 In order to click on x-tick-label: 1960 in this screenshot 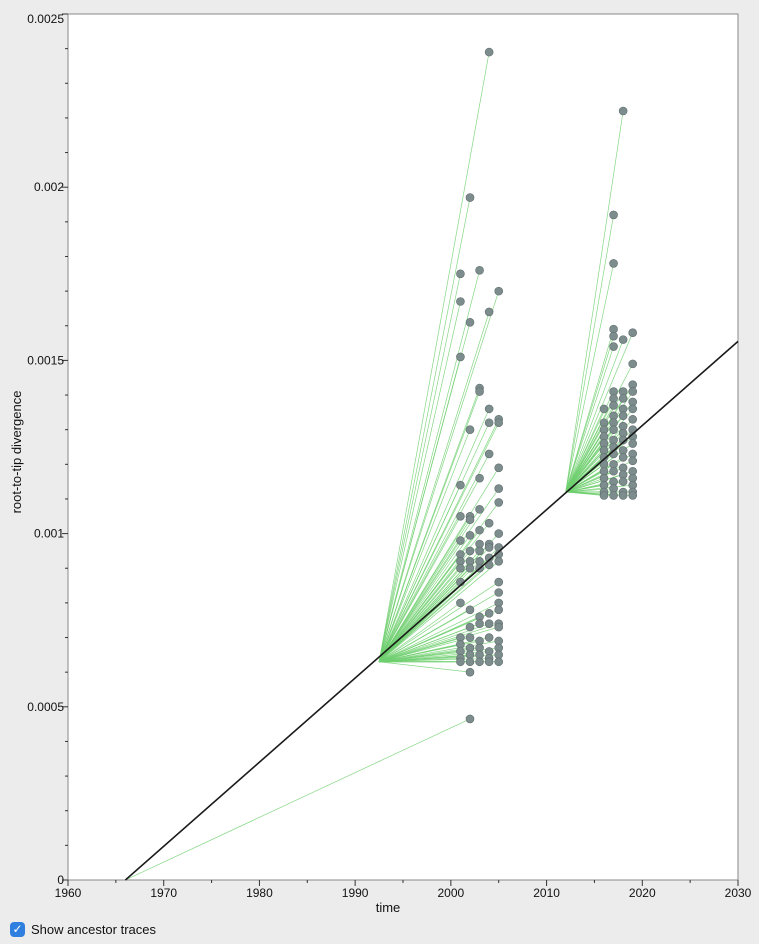, I will do `click(68, 893)`.